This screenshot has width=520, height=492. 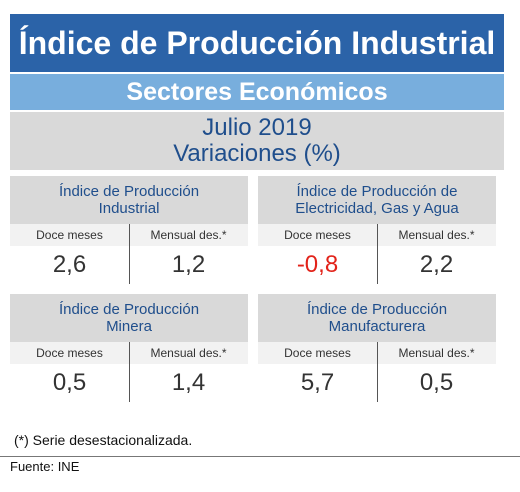 What do you see at coordinates (257, 43) in the screenshot?
I see `main-title: Índice de Producción Industrial` at bounding box center [257, 43].